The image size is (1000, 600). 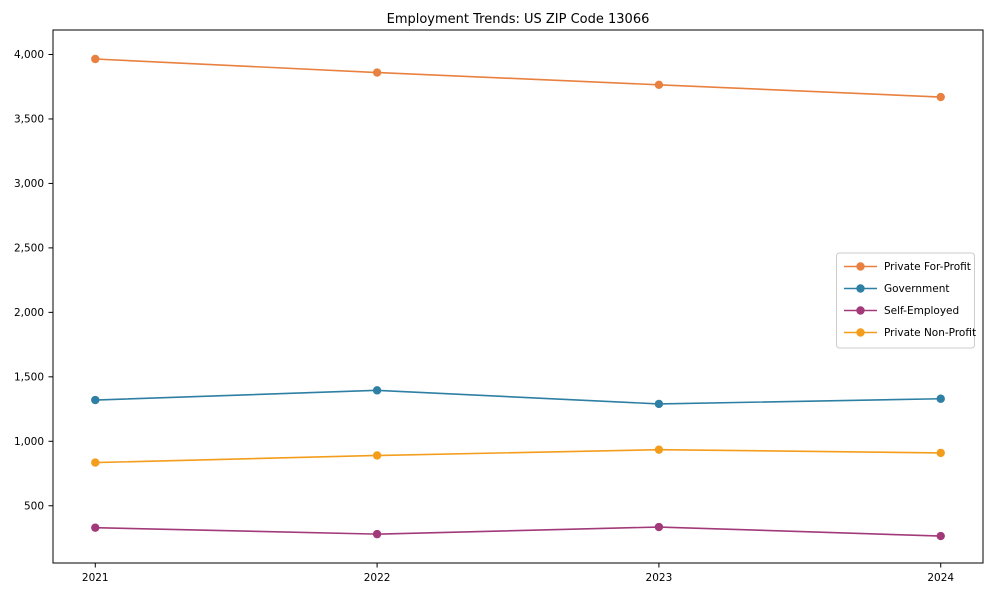 What do you see at coordinates (518, 78) in the screenshot?
I see `series-line-private-for-profit` at bounding box center [518, 78].